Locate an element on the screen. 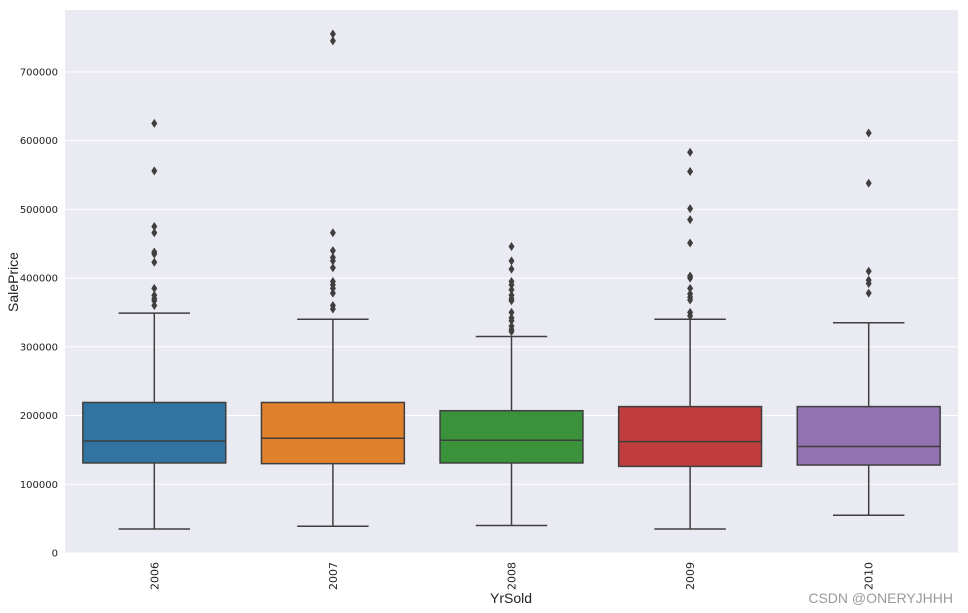 The image size is (968, 613). watermark-text: CSDN @ONERYJHHH is located at coordinates (880, 598).